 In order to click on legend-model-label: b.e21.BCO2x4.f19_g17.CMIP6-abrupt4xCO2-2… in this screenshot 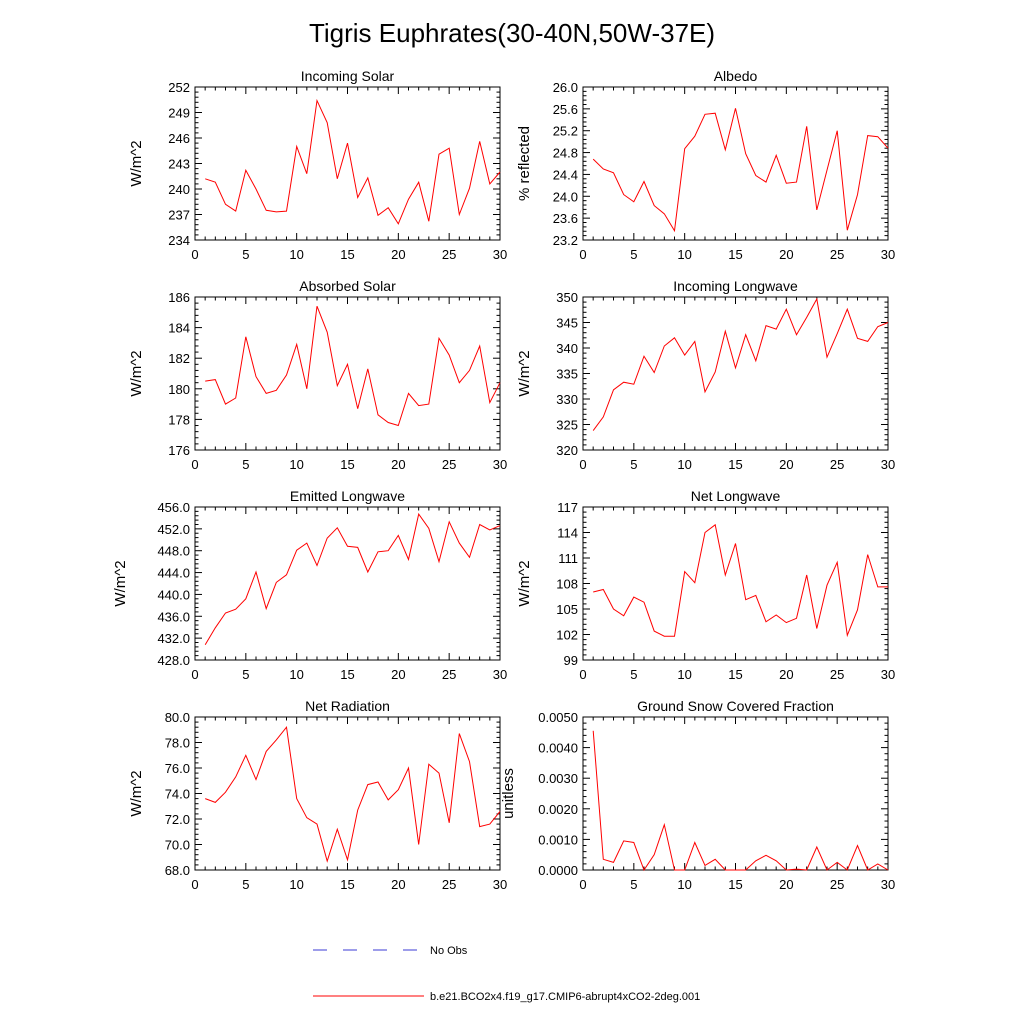, I will do `click(565, 997)`.